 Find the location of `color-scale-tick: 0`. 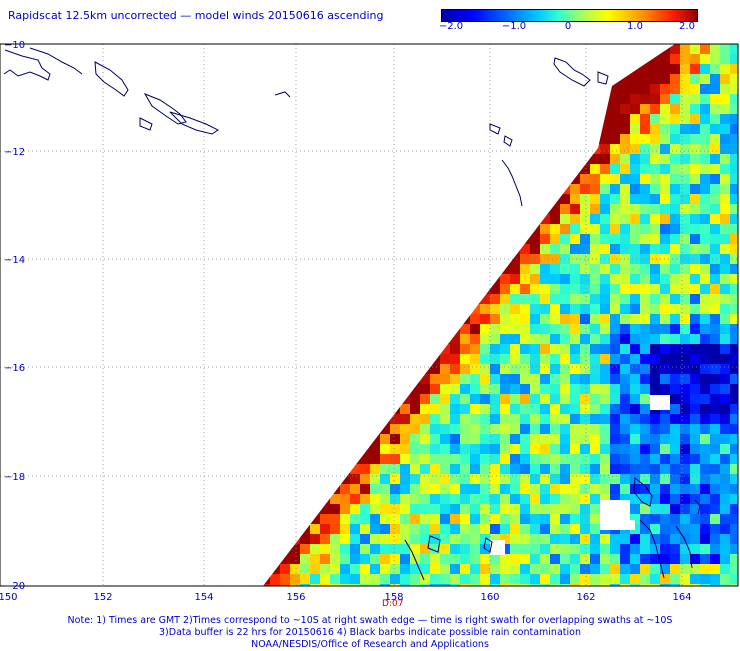

color-scale-tick: 0 is located at coordinates (568, 26).